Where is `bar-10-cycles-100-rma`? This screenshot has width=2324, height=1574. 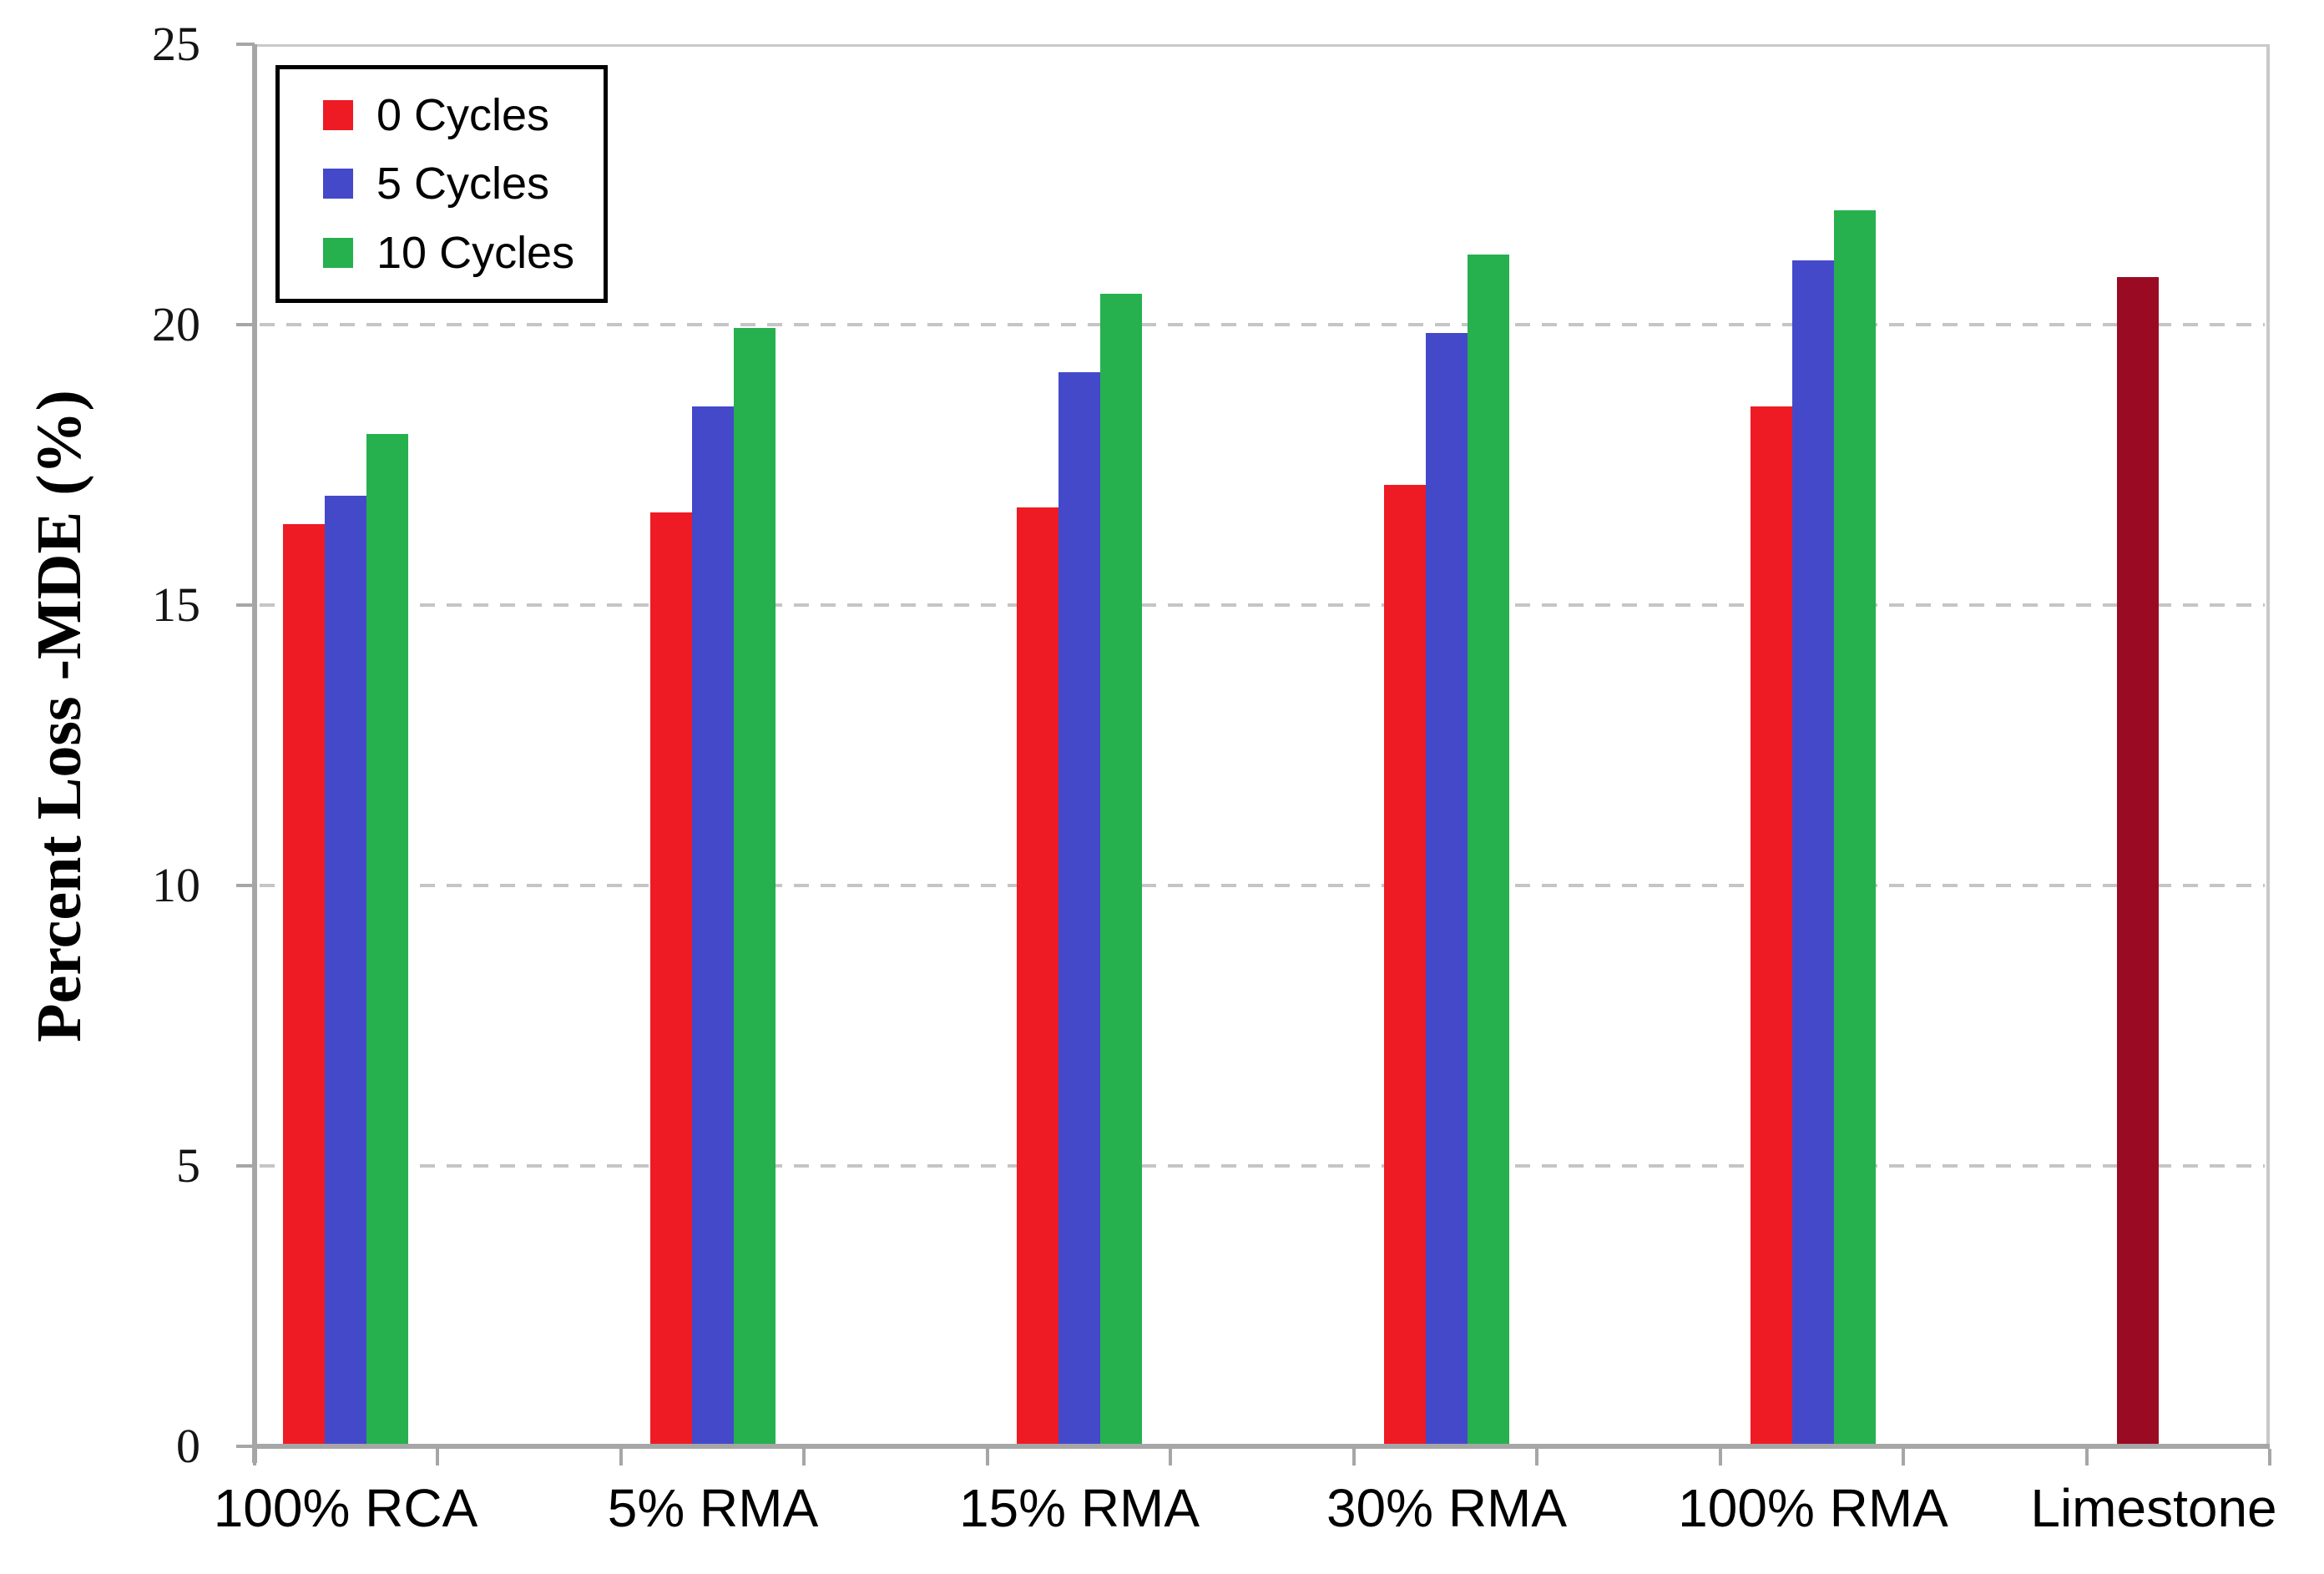 bar-10-cycles-100-rma is located at coordinates (1855, 826).